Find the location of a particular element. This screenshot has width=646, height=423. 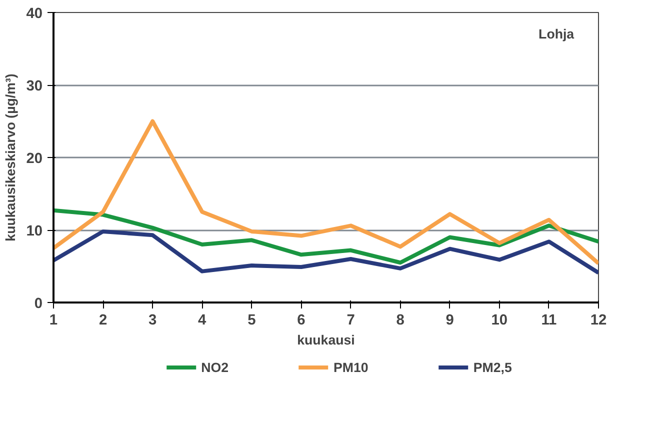

legend-label: PM10 is located at coordinates (351, 367).